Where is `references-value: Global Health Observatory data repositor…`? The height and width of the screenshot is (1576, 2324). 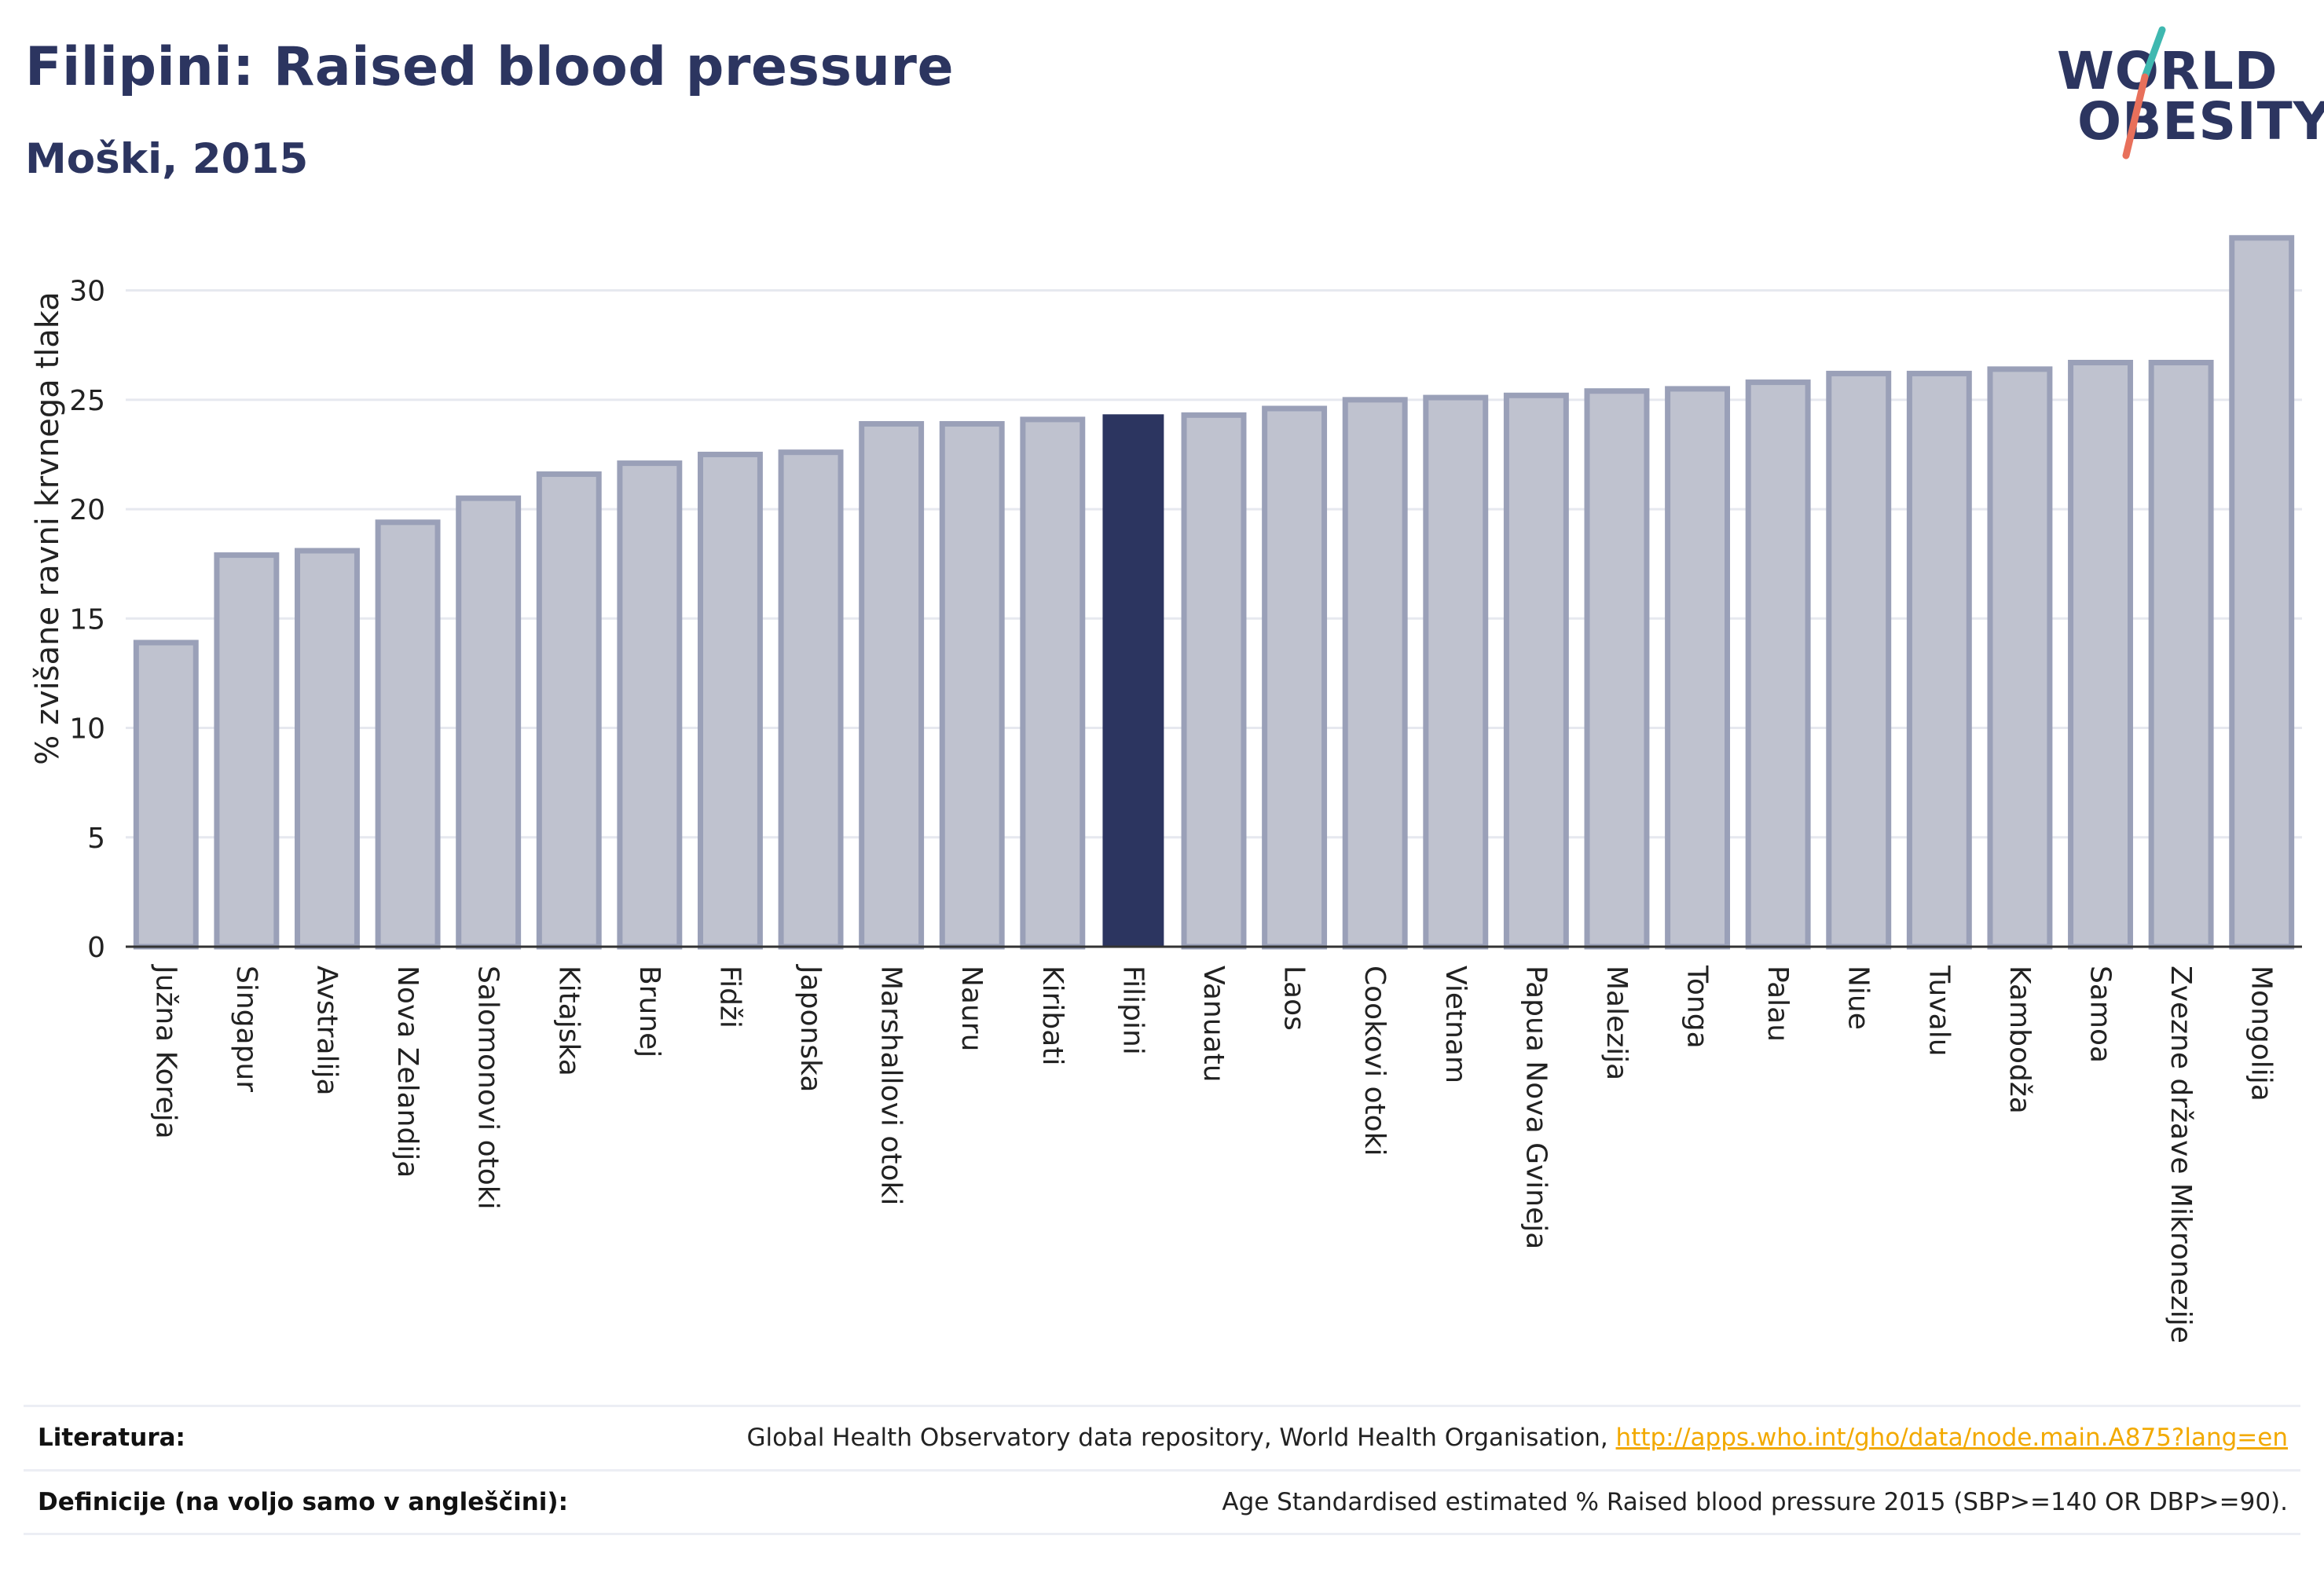 references-value: Global Health Observatory data repositor… is located at coordinates (1523, 1438).